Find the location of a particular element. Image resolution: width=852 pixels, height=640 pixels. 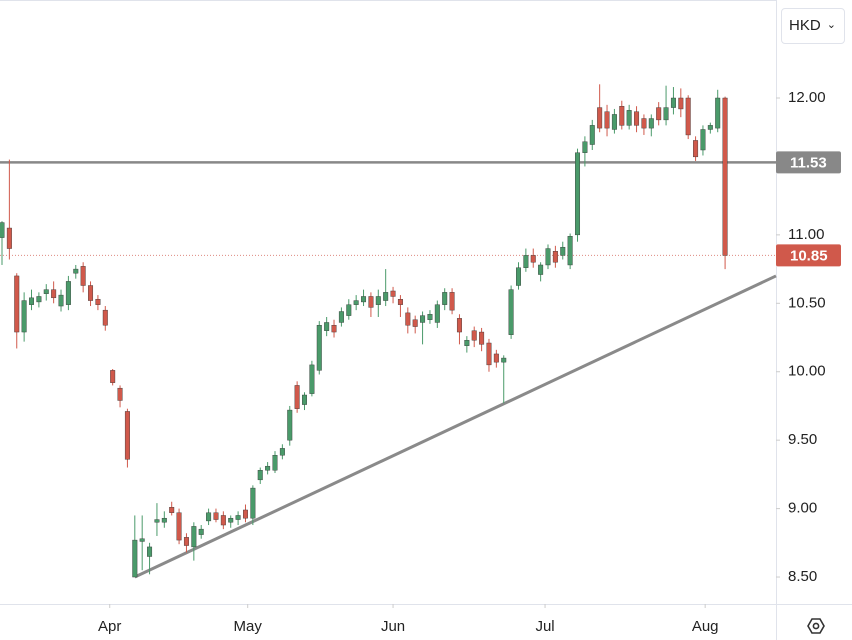

currency-label: HKD is located at coordinates (805, 25).